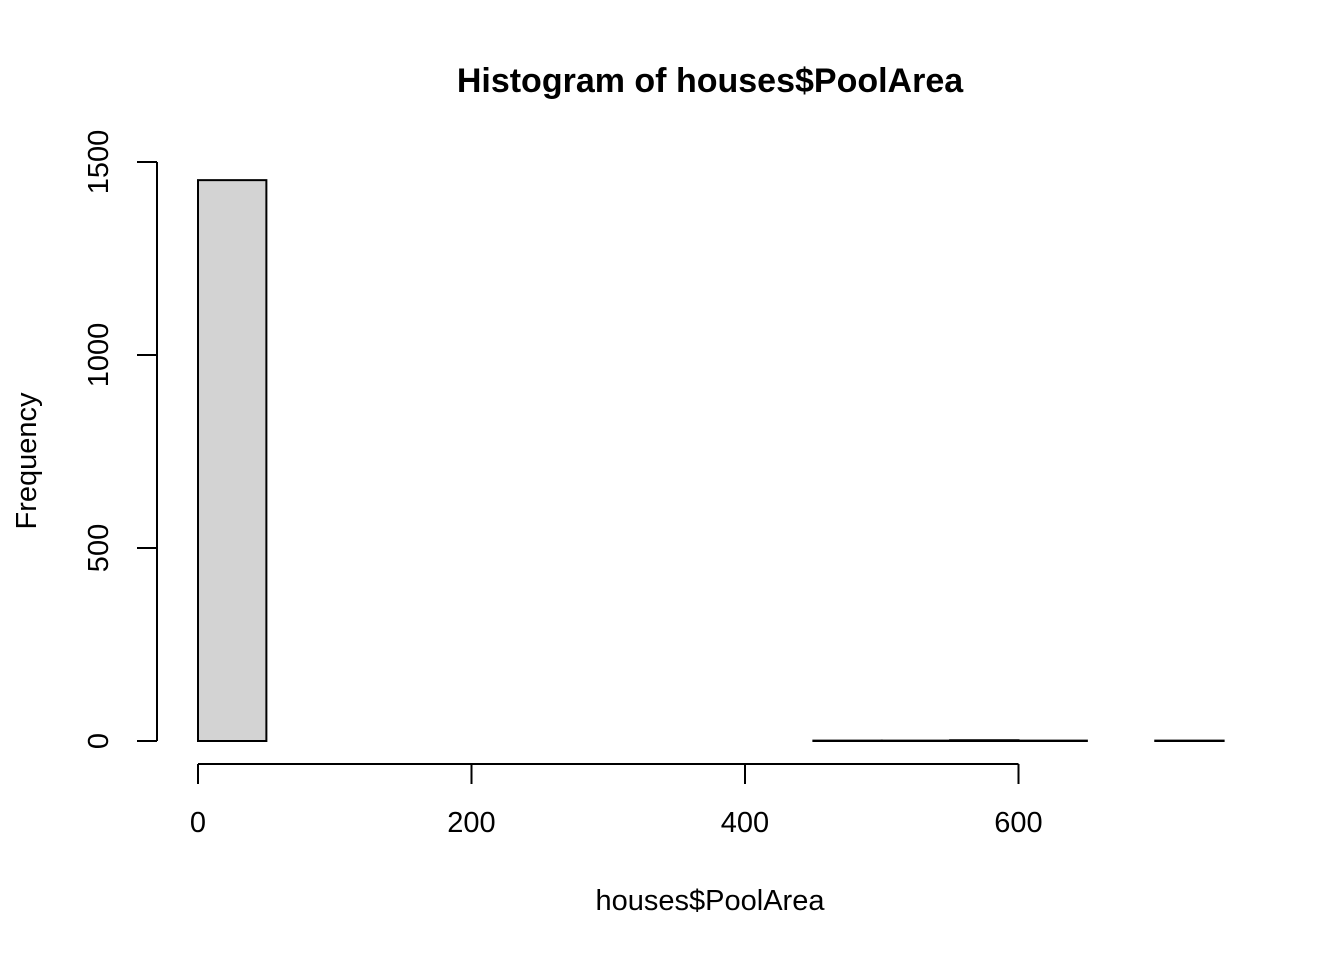 The image size is (1344, 960). What do you see at coordinates (745, 823) in the screenshot?
I see `x-tick-label-2: 400` at bounding box center [745, 823].